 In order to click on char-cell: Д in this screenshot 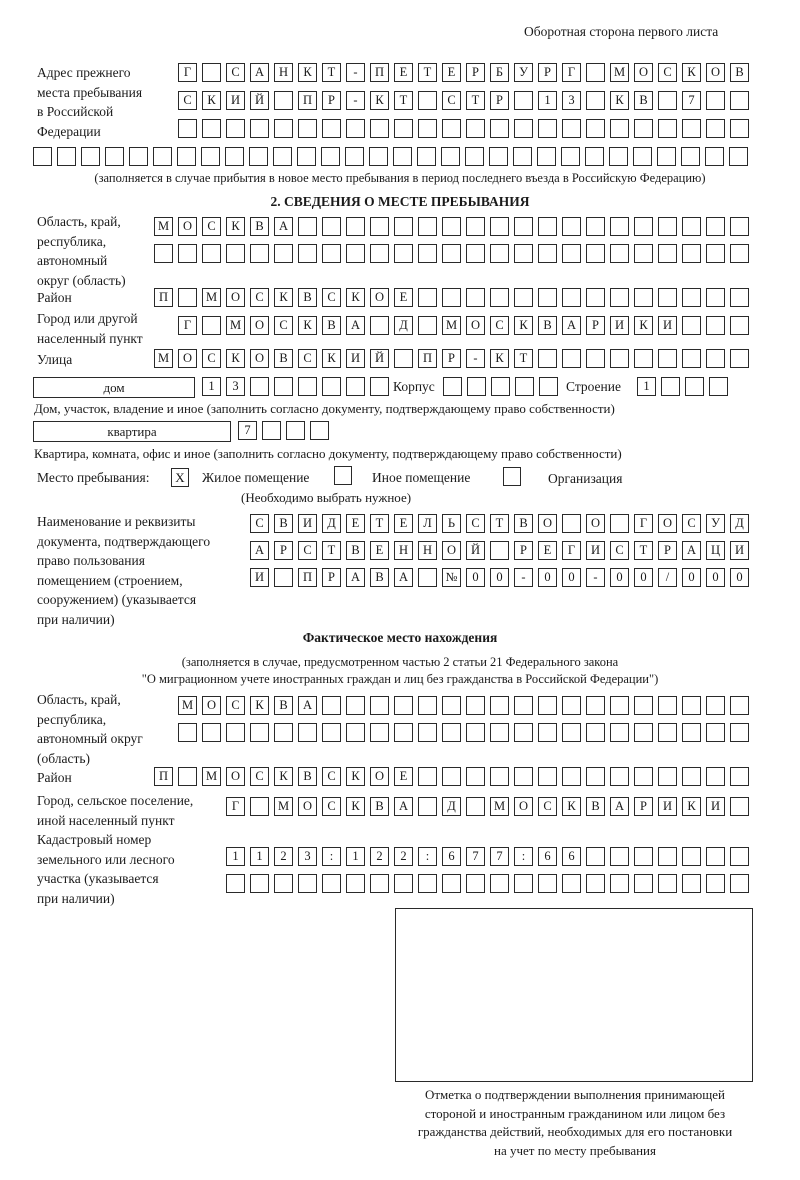, I will do `click(403, 325)`.